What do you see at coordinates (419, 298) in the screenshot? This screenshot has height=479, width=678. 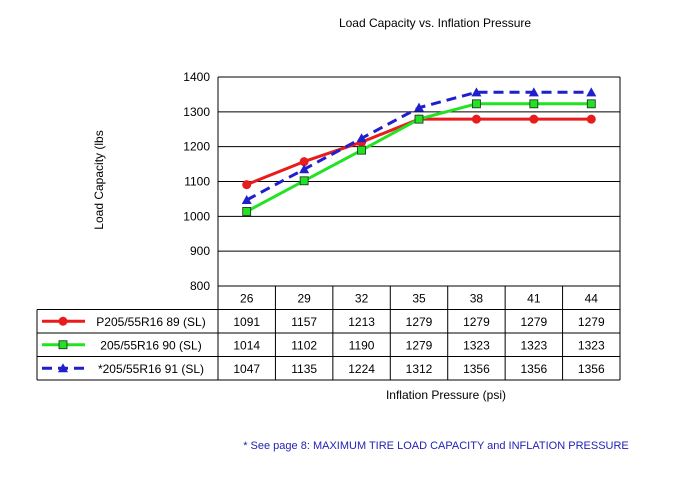 I see `x-tick-label: 35` at bounding box center [419, 298].